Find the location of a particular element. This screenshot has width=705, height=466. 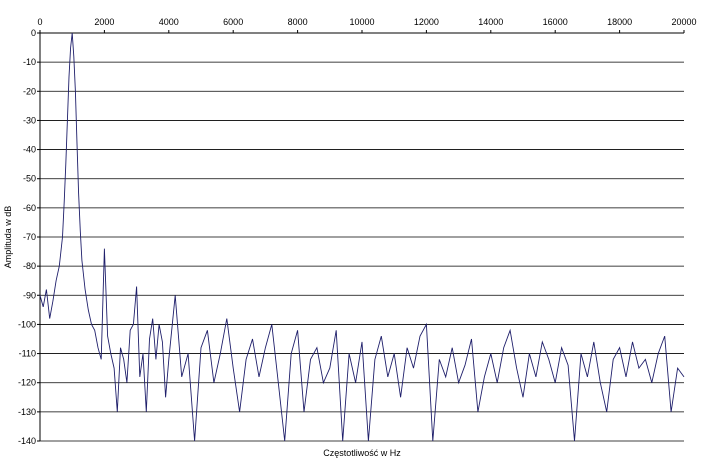

x-tick-label: 18000 is located at coordinates (619, 22).